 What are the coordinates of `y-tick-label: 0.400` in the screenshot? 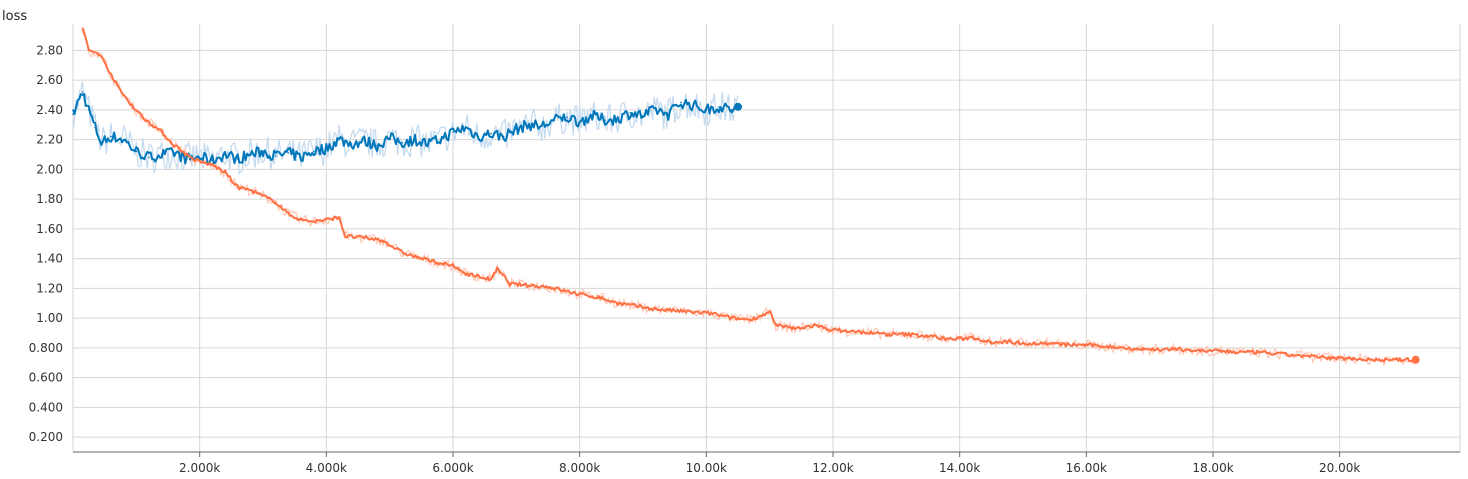 It's located at (46, 407).